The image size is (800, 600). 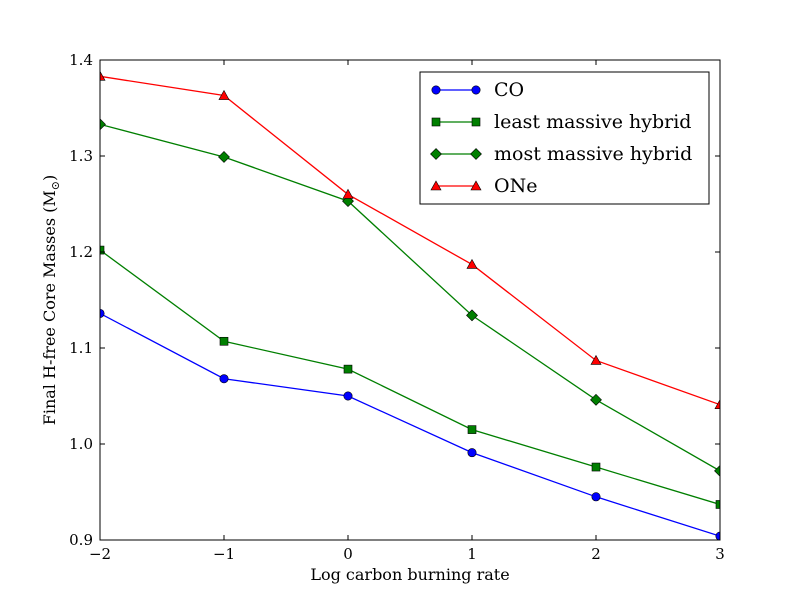 What do you see at coordinates (483, 186) in the screenshot?
I see `legend-entry-one: ONe` at bounding box center [483, 186].